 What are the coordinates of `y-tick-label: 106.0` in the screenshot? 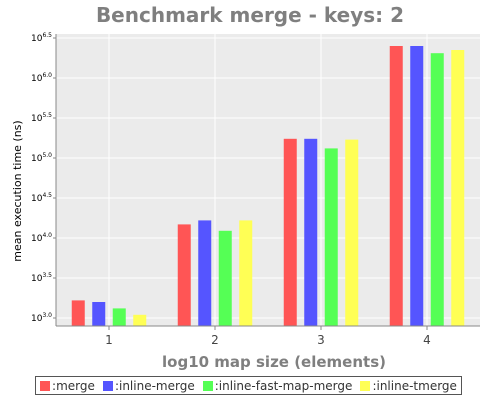 It's located at (41, 78).